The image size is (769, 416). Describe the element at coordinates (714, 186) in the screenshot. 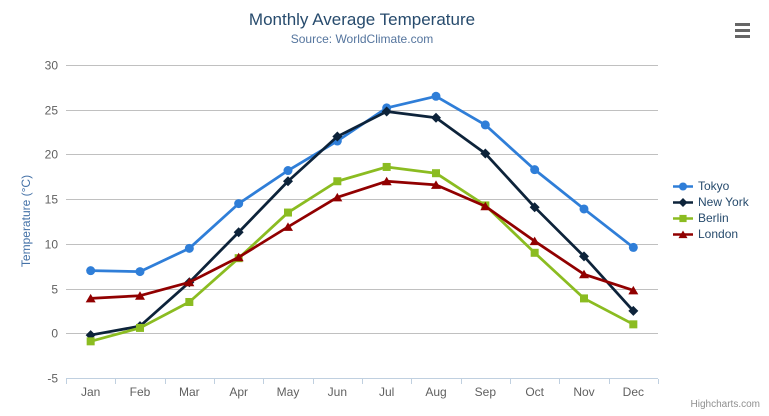

I see `legend-item-label: Tokyo` at that location.